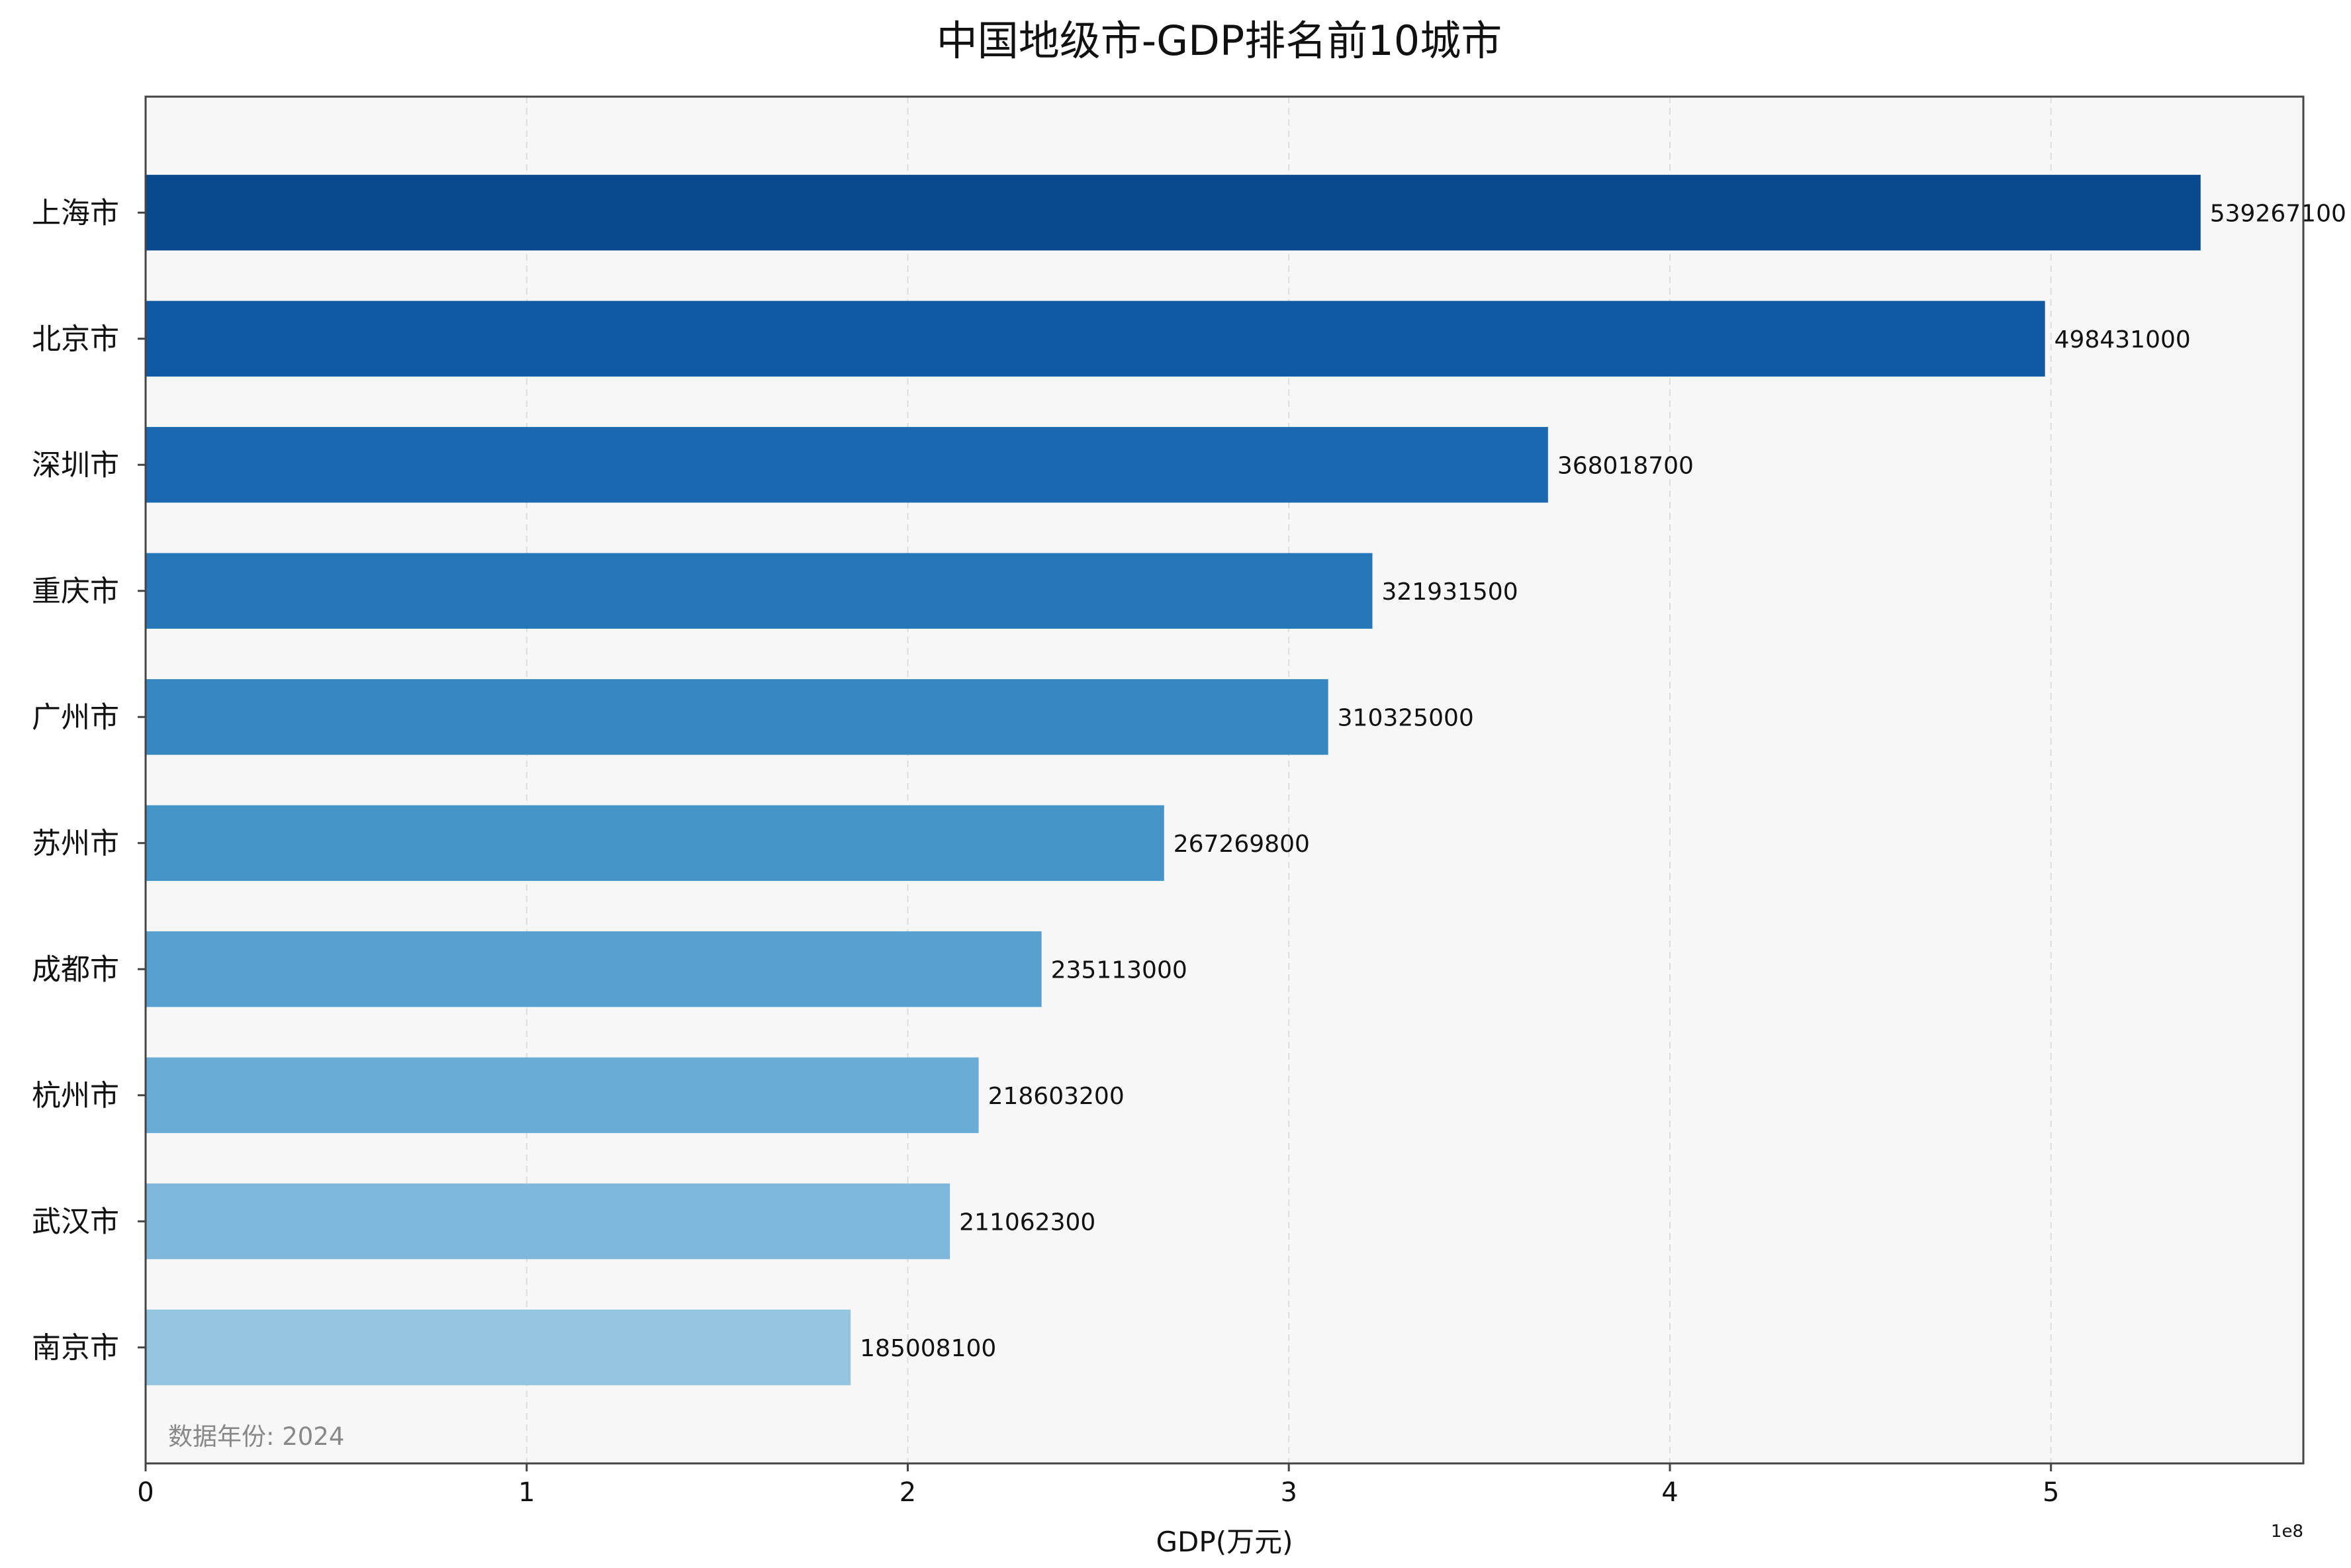  I want to click on y-tick-label: 重庆市, so click(75, 591).